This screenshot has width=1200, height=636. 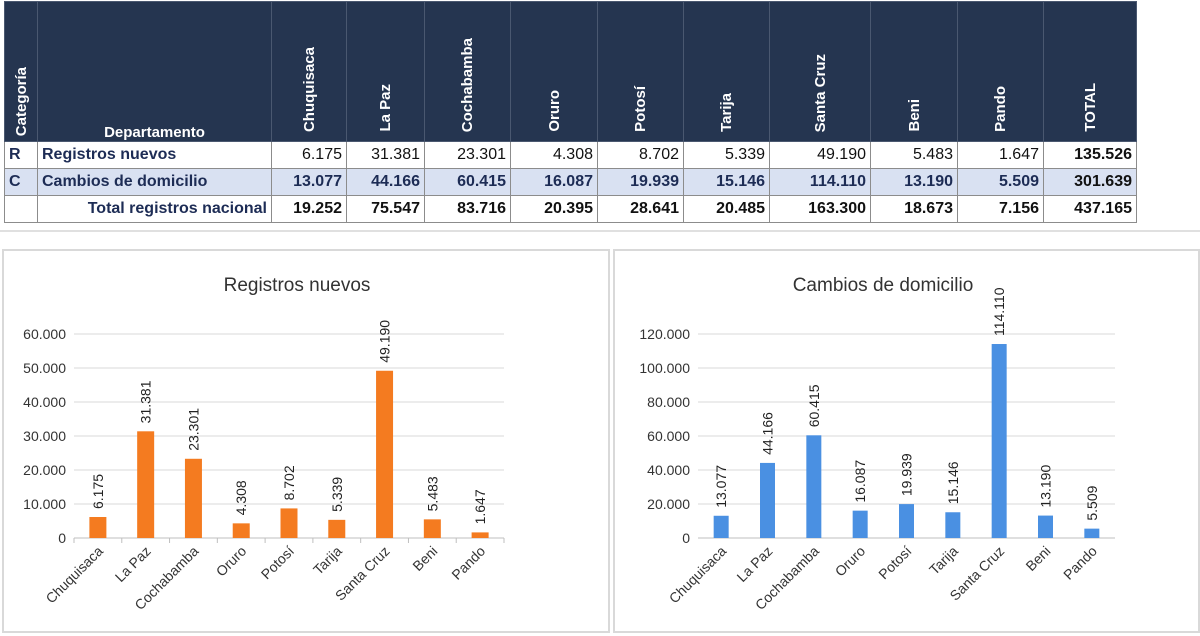 What do you see at coordinates (44, 504) in the screenshot?
I see `y-tick-label: 10.000` at bounding box center [44, 504].